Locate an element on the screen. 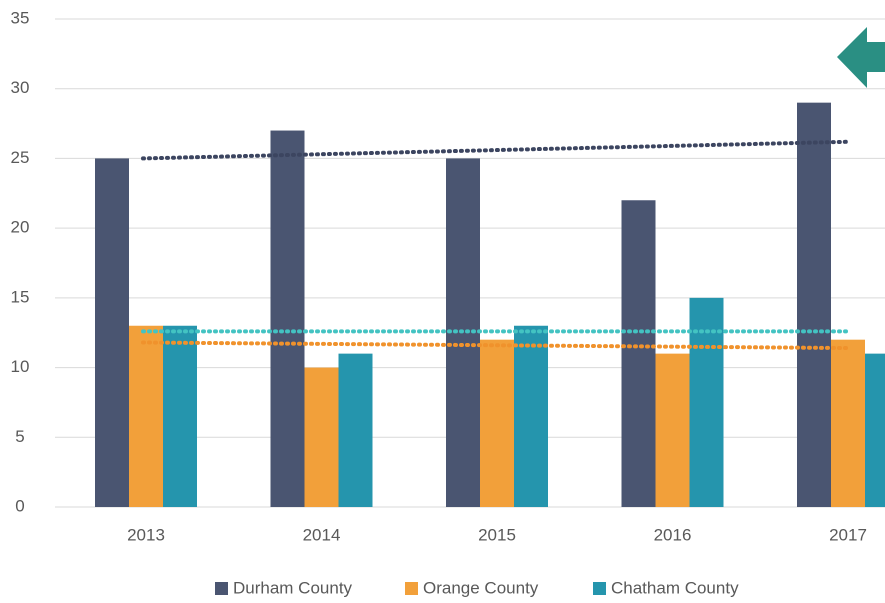 Image resolution: width=885 pixels, height=603 pixels. legend-label: Chatham County is located at coordinates (675, 587).